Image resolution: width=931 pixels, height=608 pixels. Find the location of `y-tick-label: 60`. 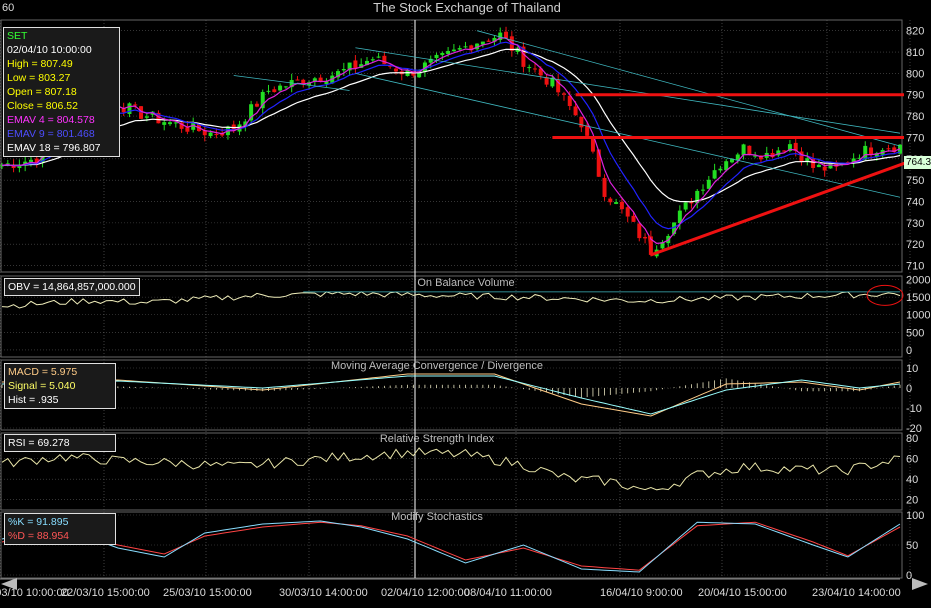

y-tick-label: 60 is located at coordinates (912, 460).